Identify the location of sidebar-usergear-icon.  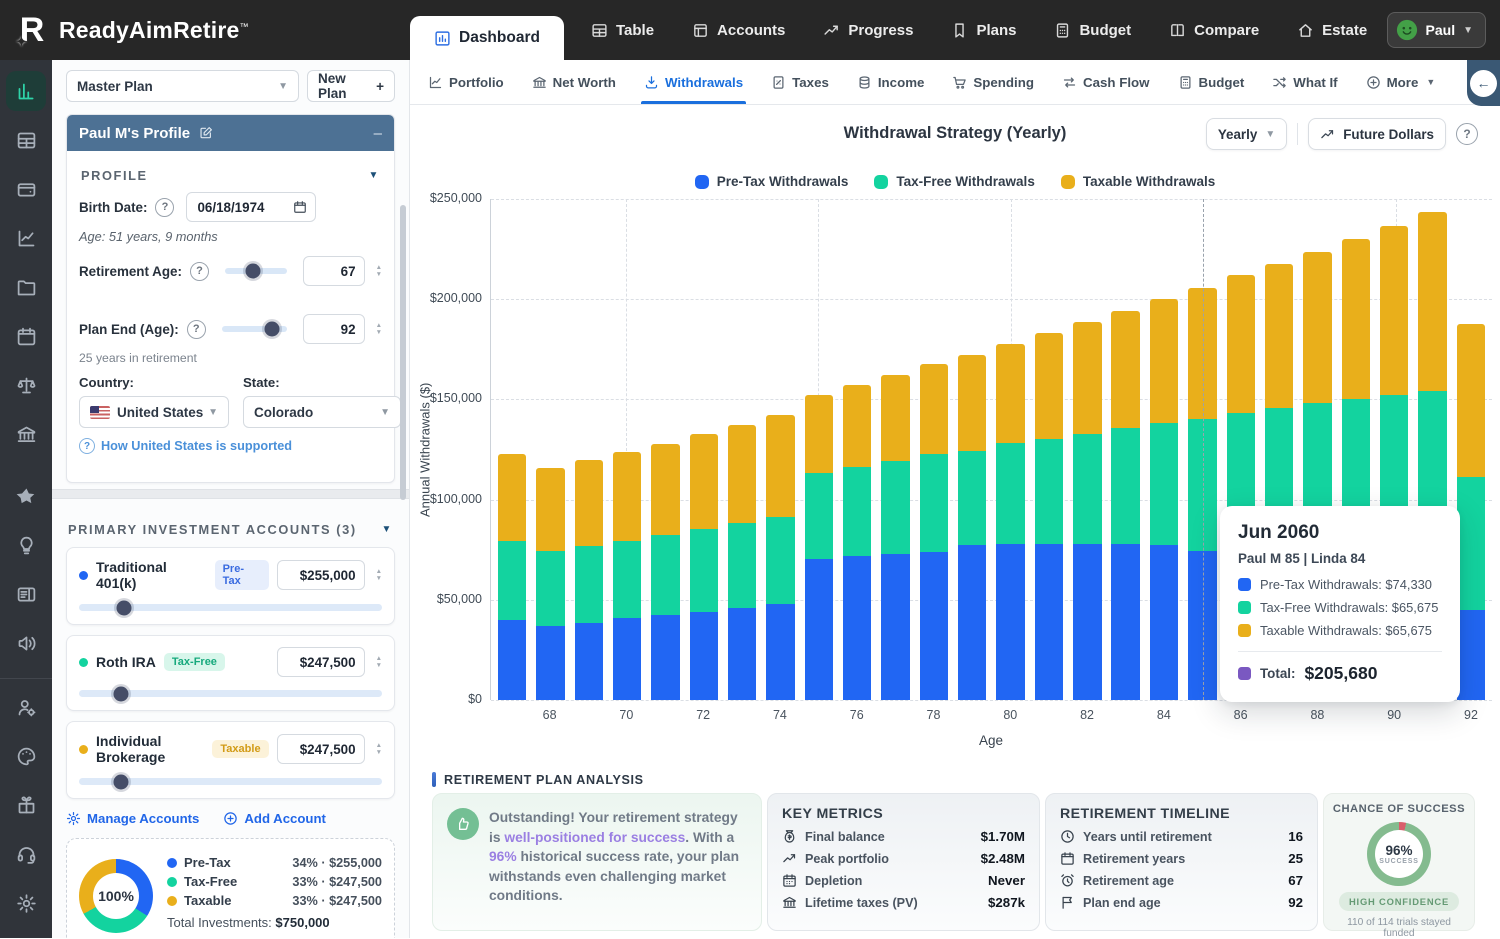
(26, 707).